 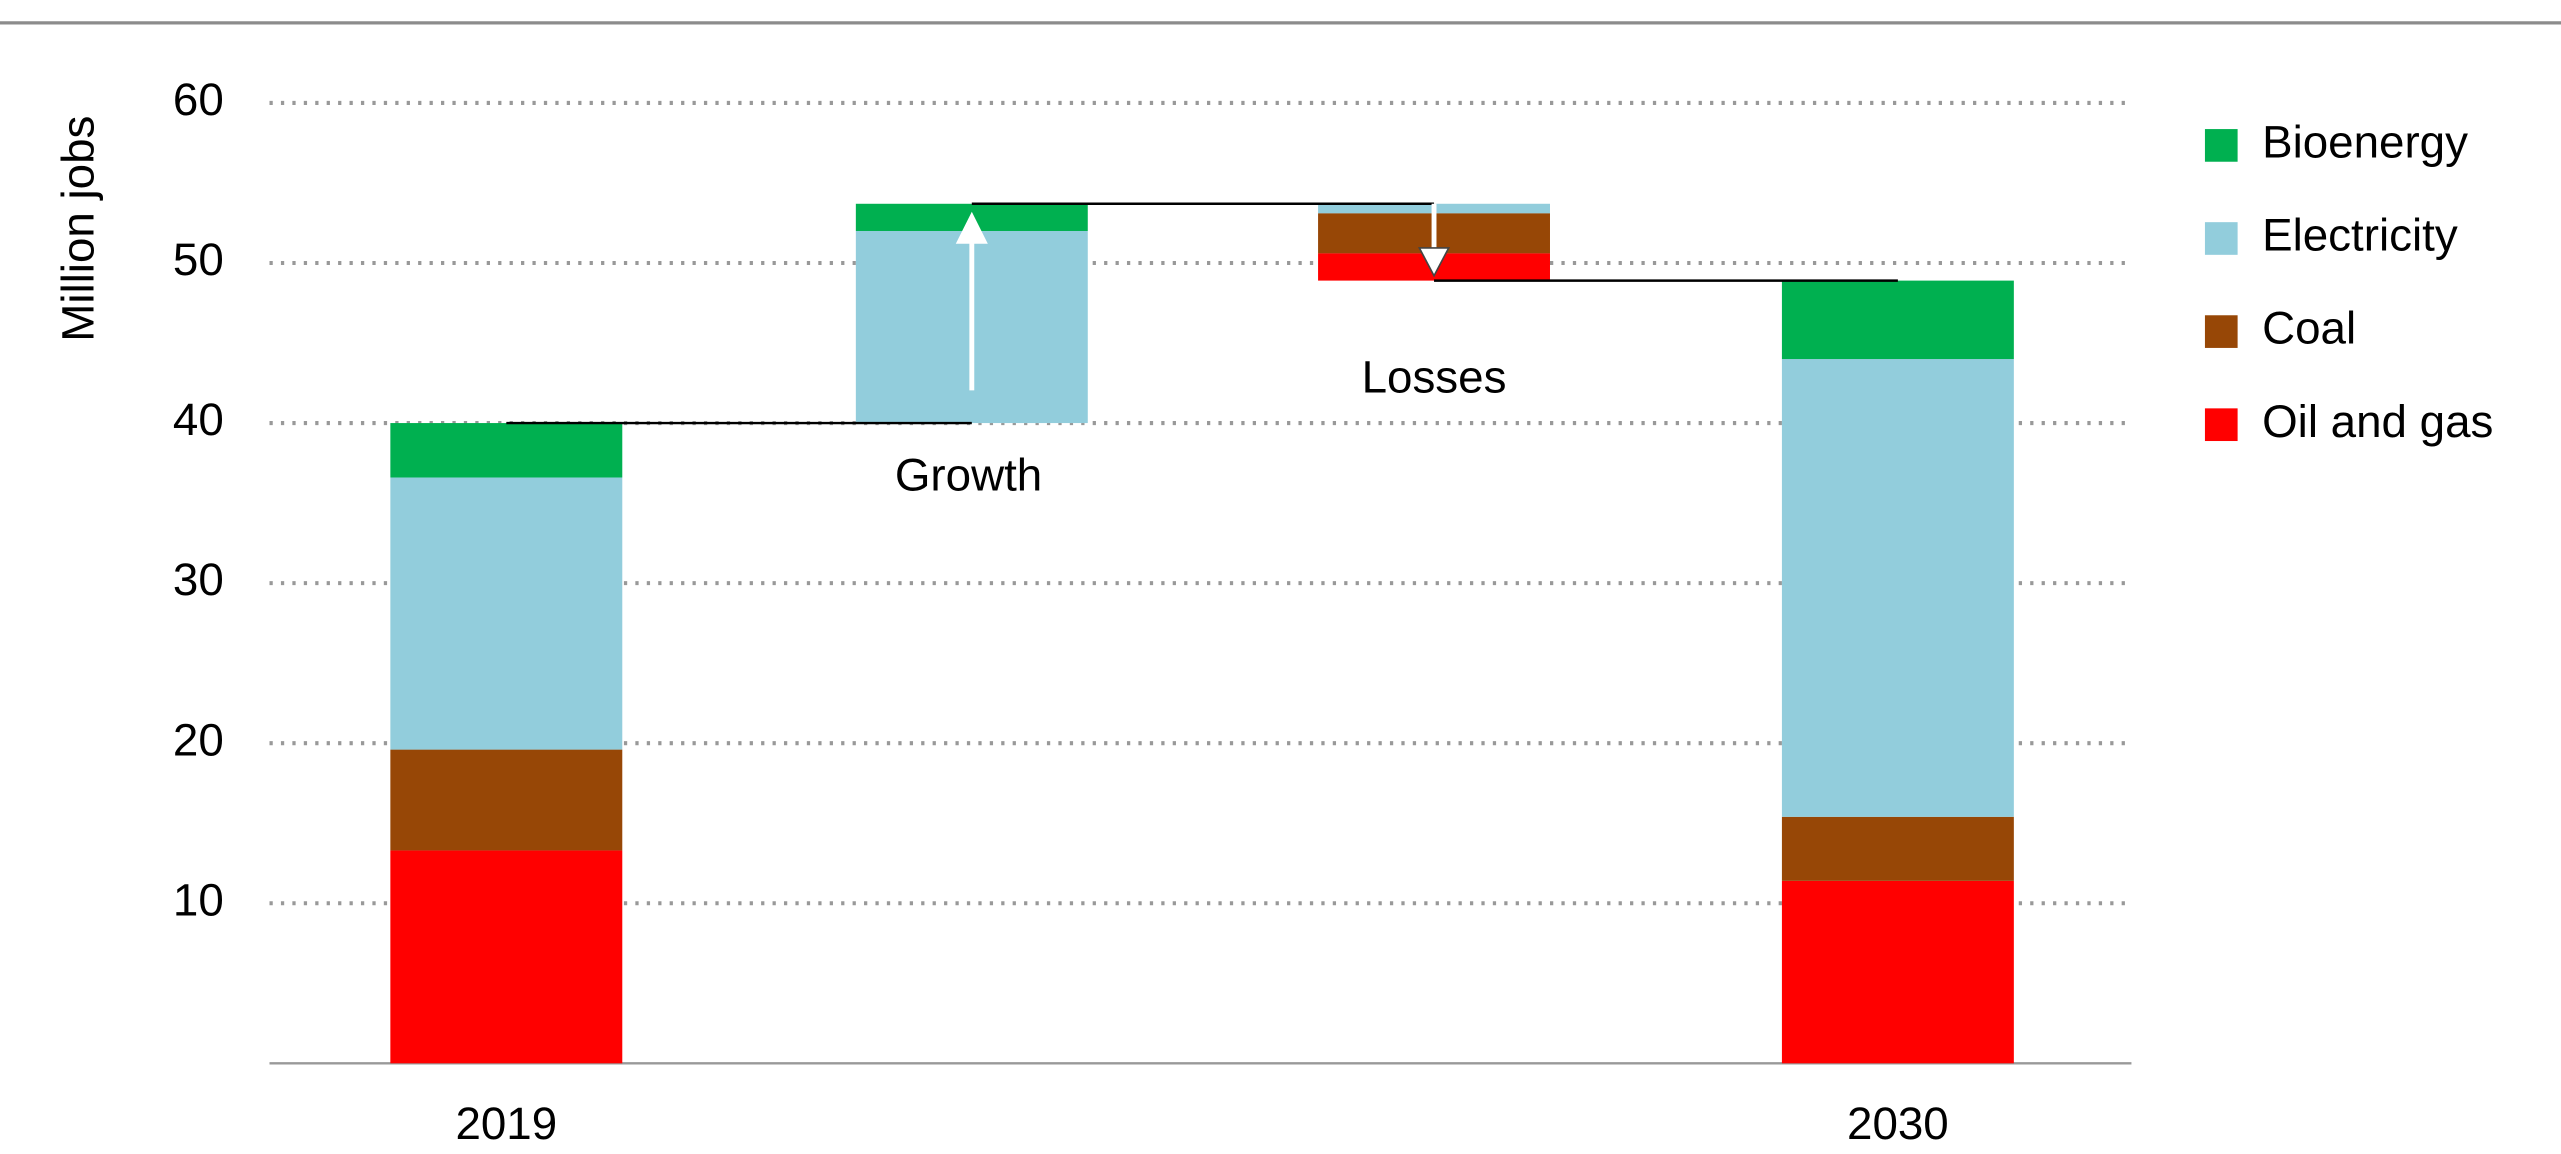 What do you see at coordinates (971, 227) in the screenshot?
I see `growth-arrowhead` at bounding box center [971, 227].